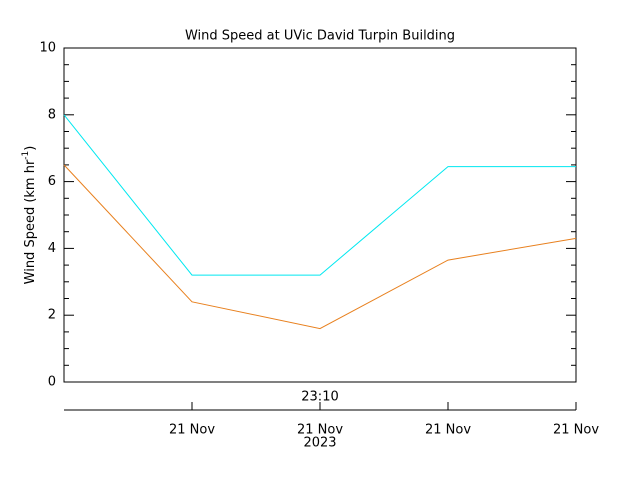 The height and width of the screenshot is (480, 640). Describe the element at coordinates (30, 221) in the screenshot. I see `y-label-main: Wind Speed (km hr` at that location.